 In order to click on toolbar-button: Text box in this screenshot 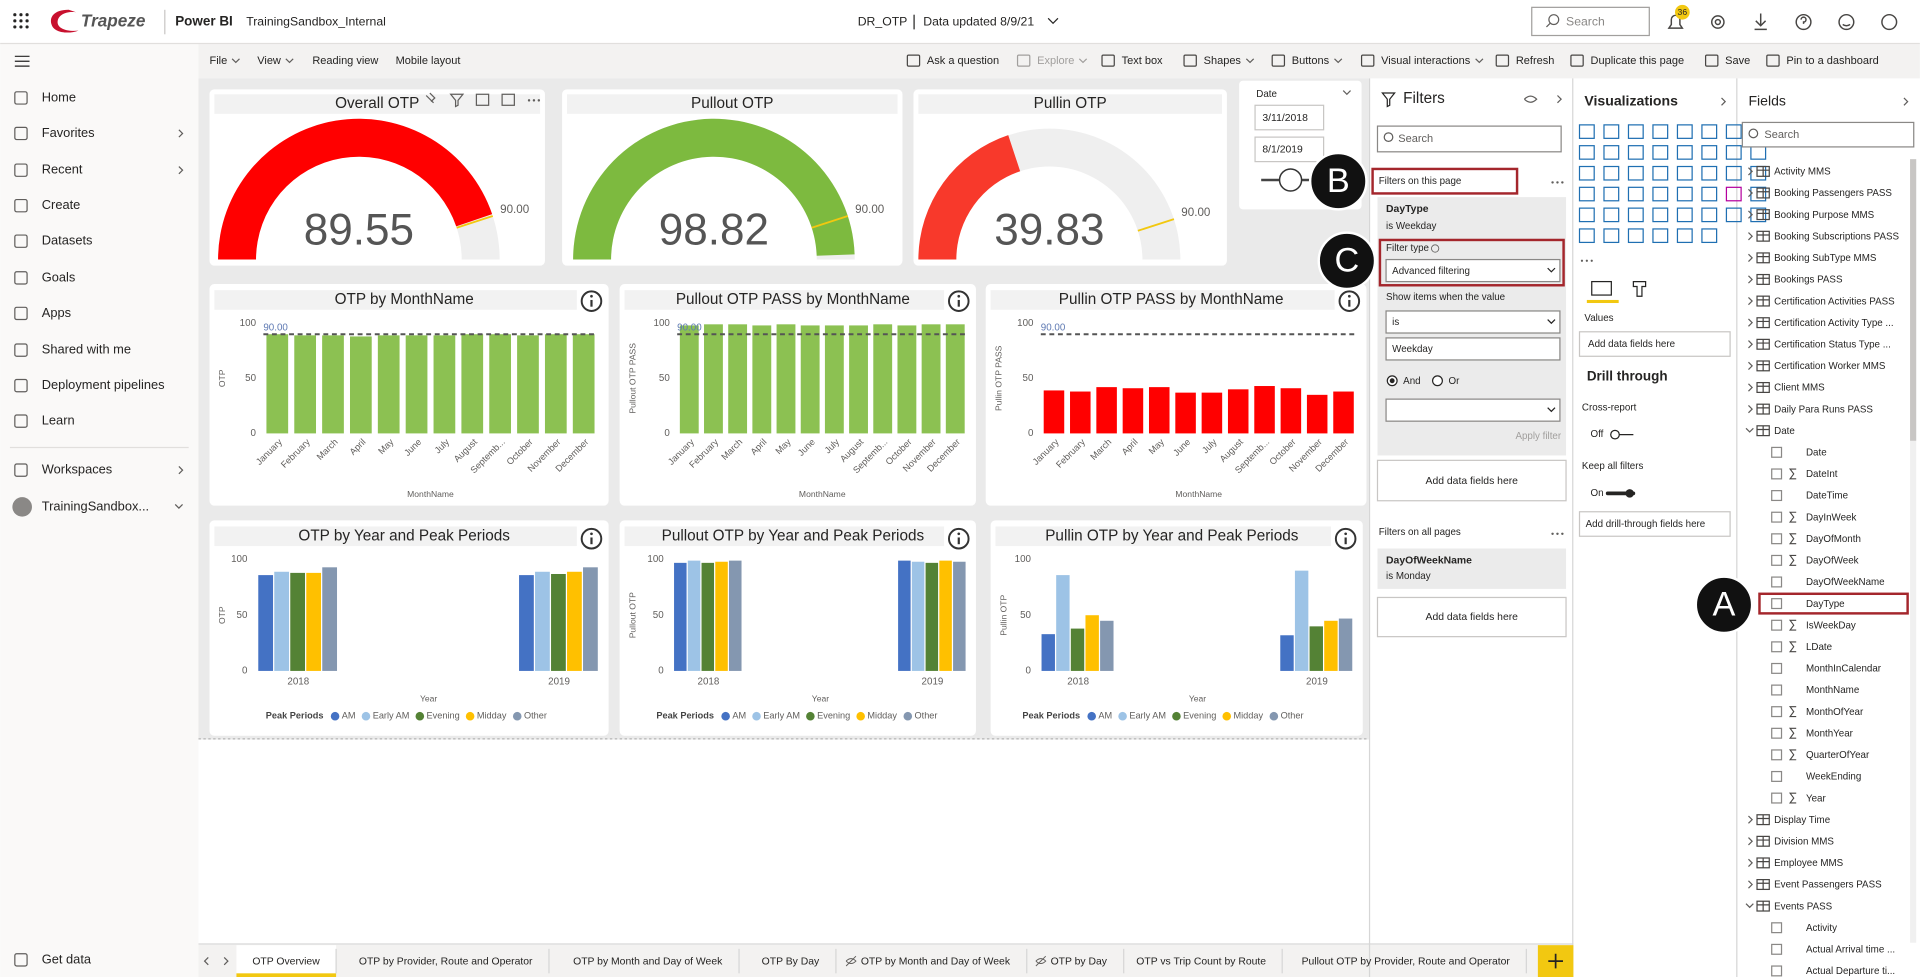, I will do `click(1142, 61)`.